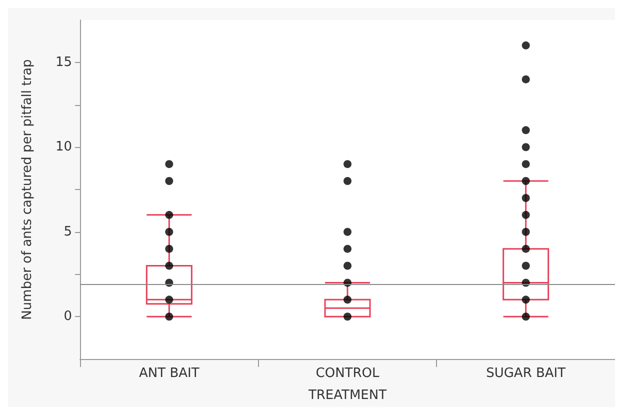 This screenshot has width=623, height=415. What do you see at coordinates (27, 189) in the screenshot?
I see `y-axis-title: Number of ants captured per pitfall trap` at bounding box center [27, 189].